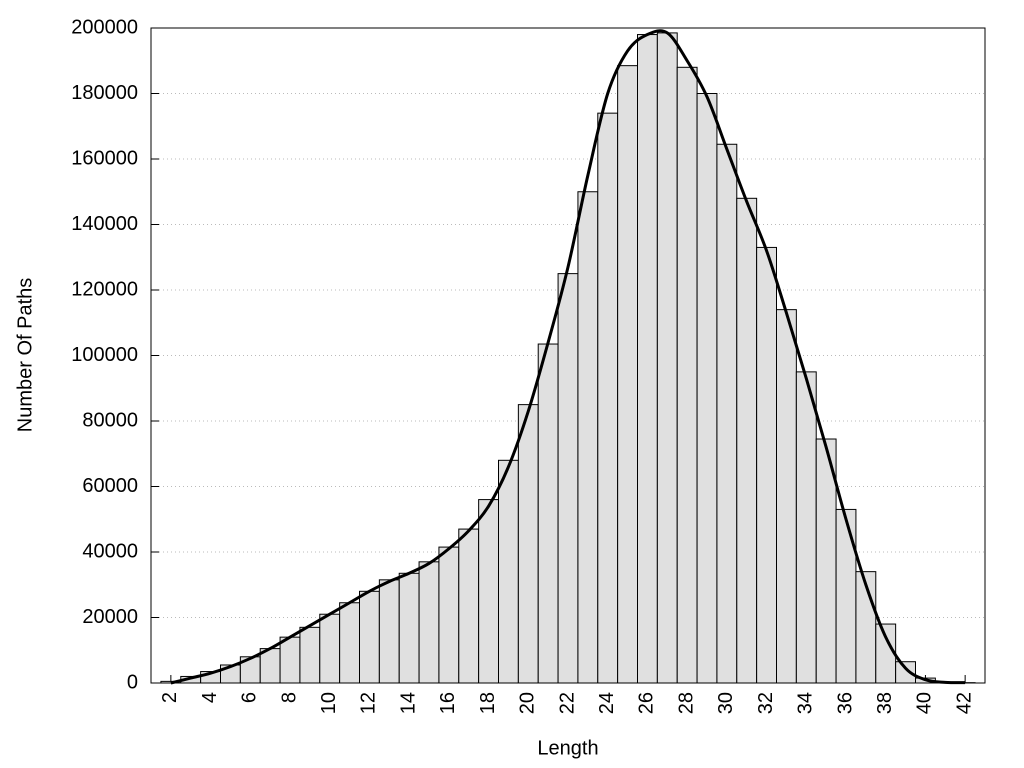 Image resolution: width=1024 pixels, height=768 pixels. I want to click on x-tick-label: 8, so click(289, 697).